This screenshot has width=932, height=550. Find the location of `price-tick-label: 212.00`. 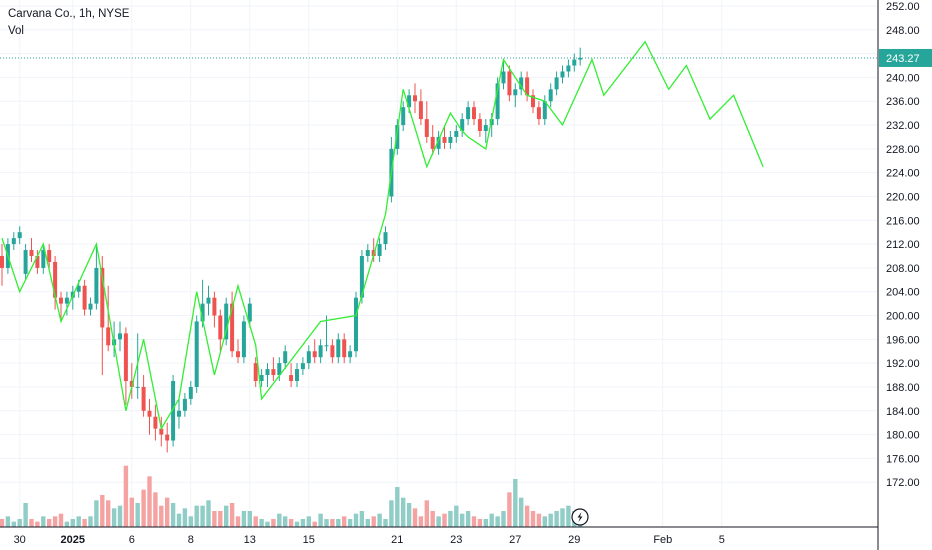

price-tick-label: 212.00 is located at coordinates (903, 245).